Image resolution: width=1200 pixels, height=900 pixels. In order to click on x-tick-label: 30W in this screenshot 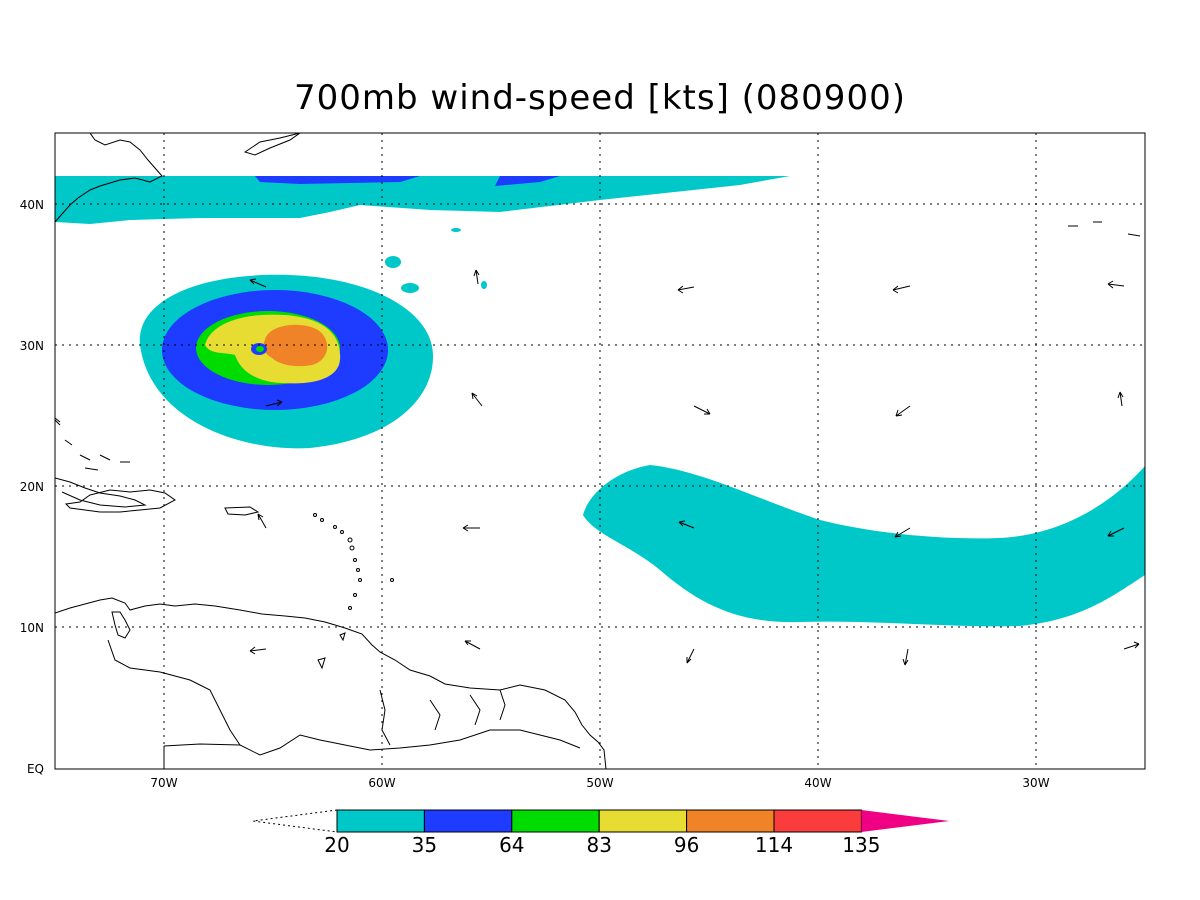, I will do `click(1035, 783)`.